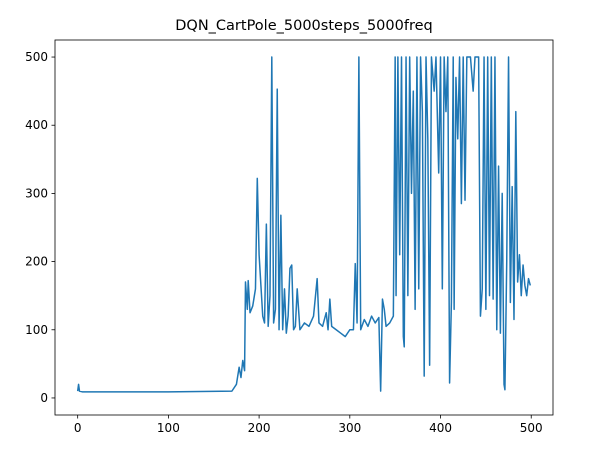  I want to click on x-tick-label: 0, so click(78, 428).